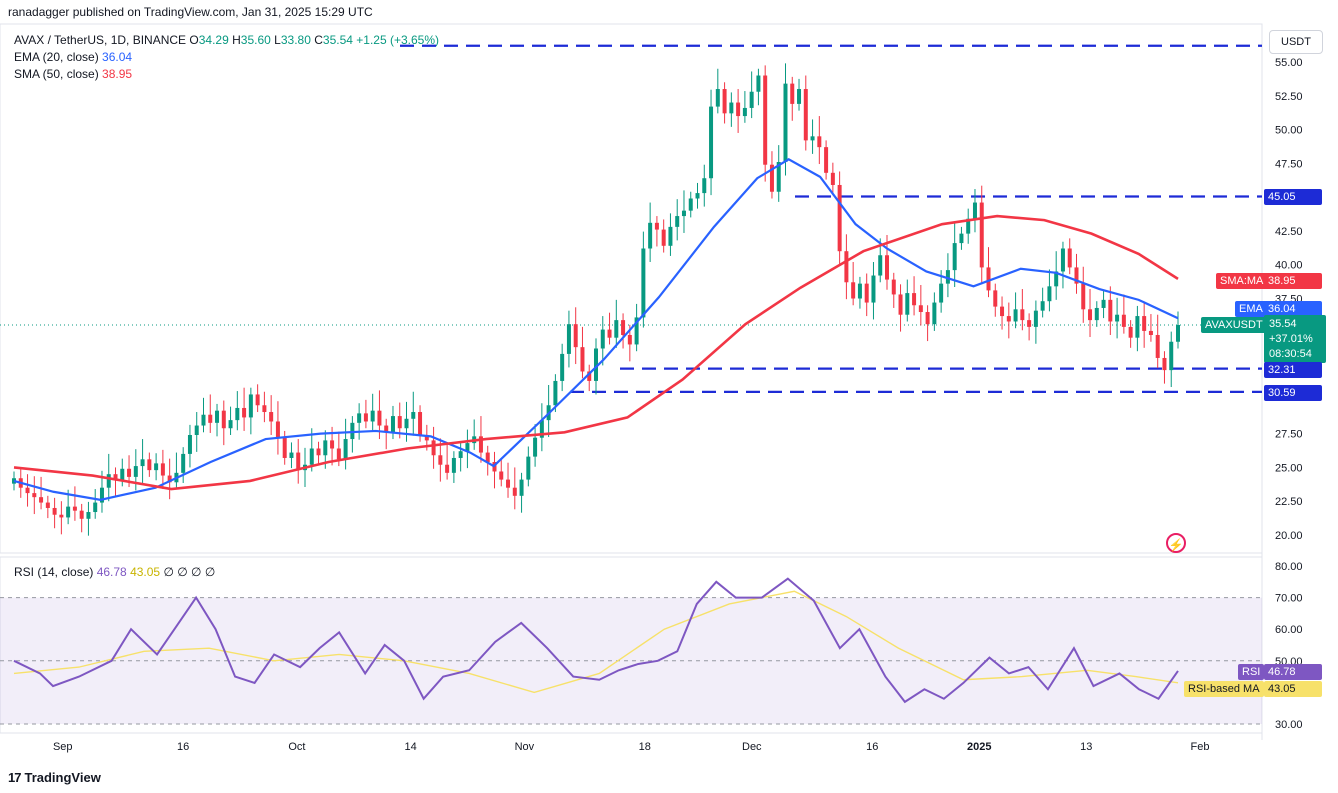 The height and width of the screenshot is (793, 1338). I want to click on currency-button: USDT, so click(1296, 42).